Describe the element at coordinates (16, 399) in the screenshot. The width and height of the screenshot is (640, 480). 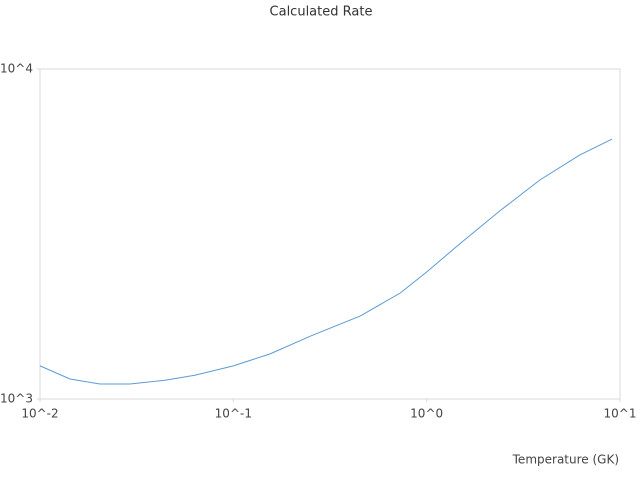
I see `y-tick-label: 10^3` at that location.